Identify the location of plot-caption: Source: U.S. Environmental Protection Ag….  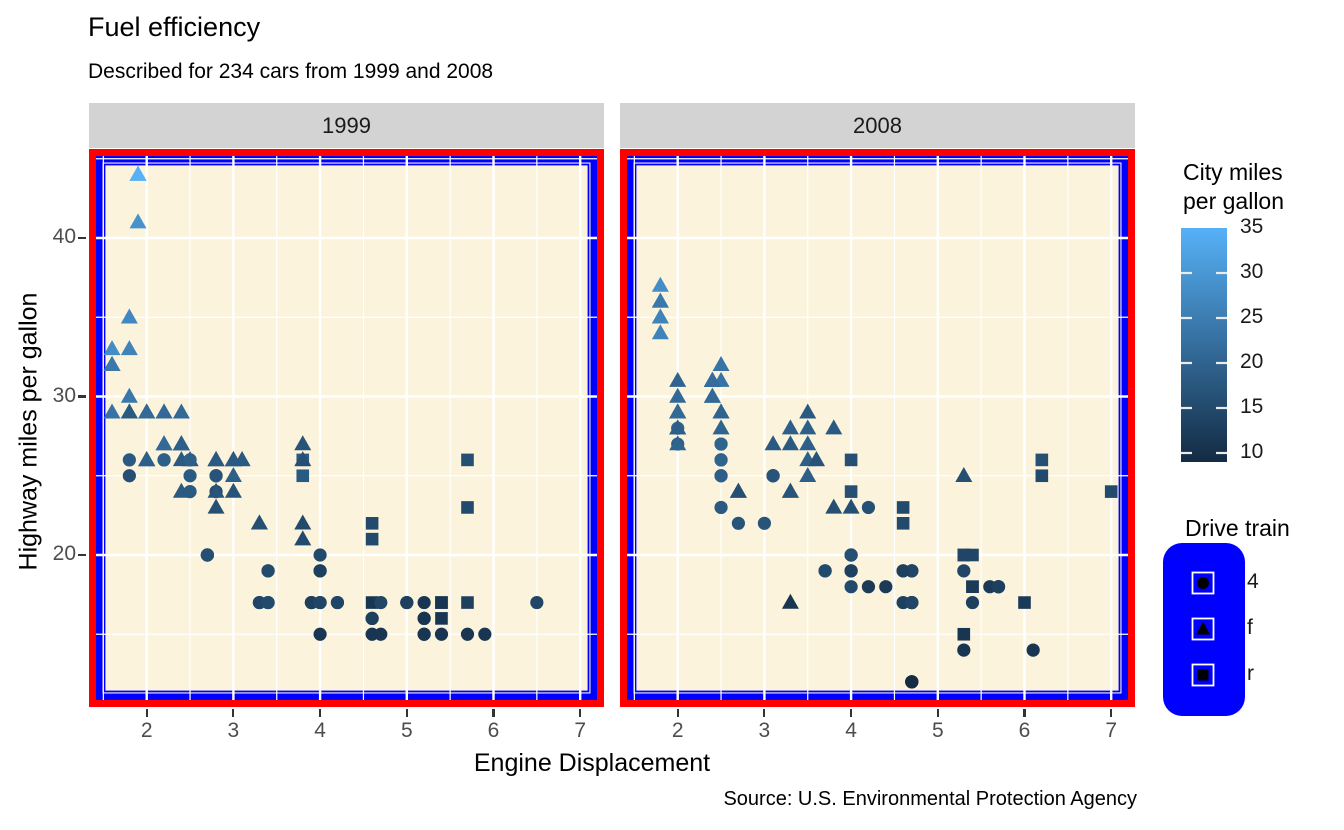
(930, 799).